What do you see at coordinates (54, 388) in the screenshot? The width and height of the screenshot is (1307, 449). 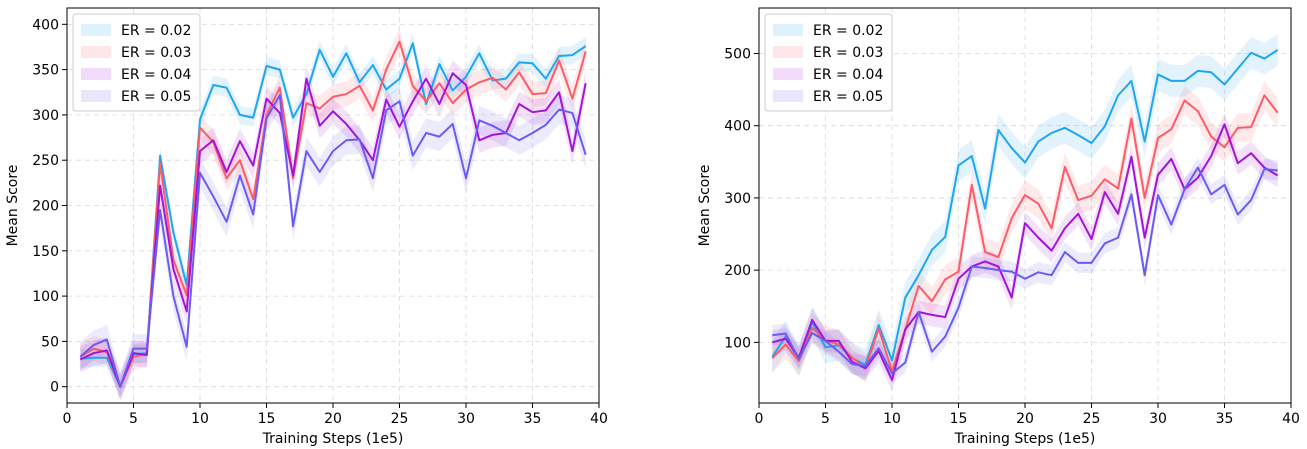 I see `y-tick-label: 0` at bounding box center [54, 388].